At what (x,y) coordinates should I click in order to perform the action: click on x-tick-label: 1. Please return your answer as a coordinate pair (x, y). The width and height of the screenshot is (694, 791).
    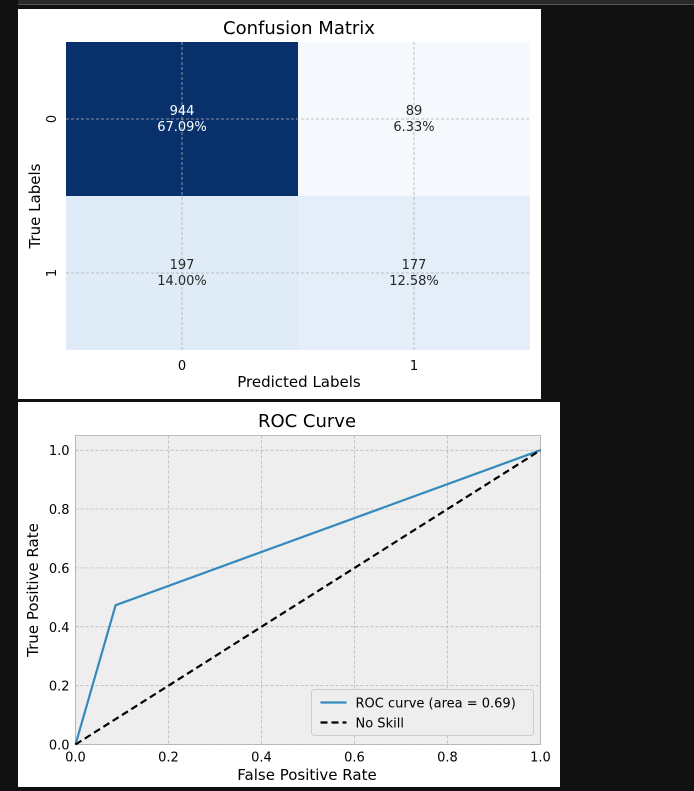
    Looking at the image, I should click on (414, 366).